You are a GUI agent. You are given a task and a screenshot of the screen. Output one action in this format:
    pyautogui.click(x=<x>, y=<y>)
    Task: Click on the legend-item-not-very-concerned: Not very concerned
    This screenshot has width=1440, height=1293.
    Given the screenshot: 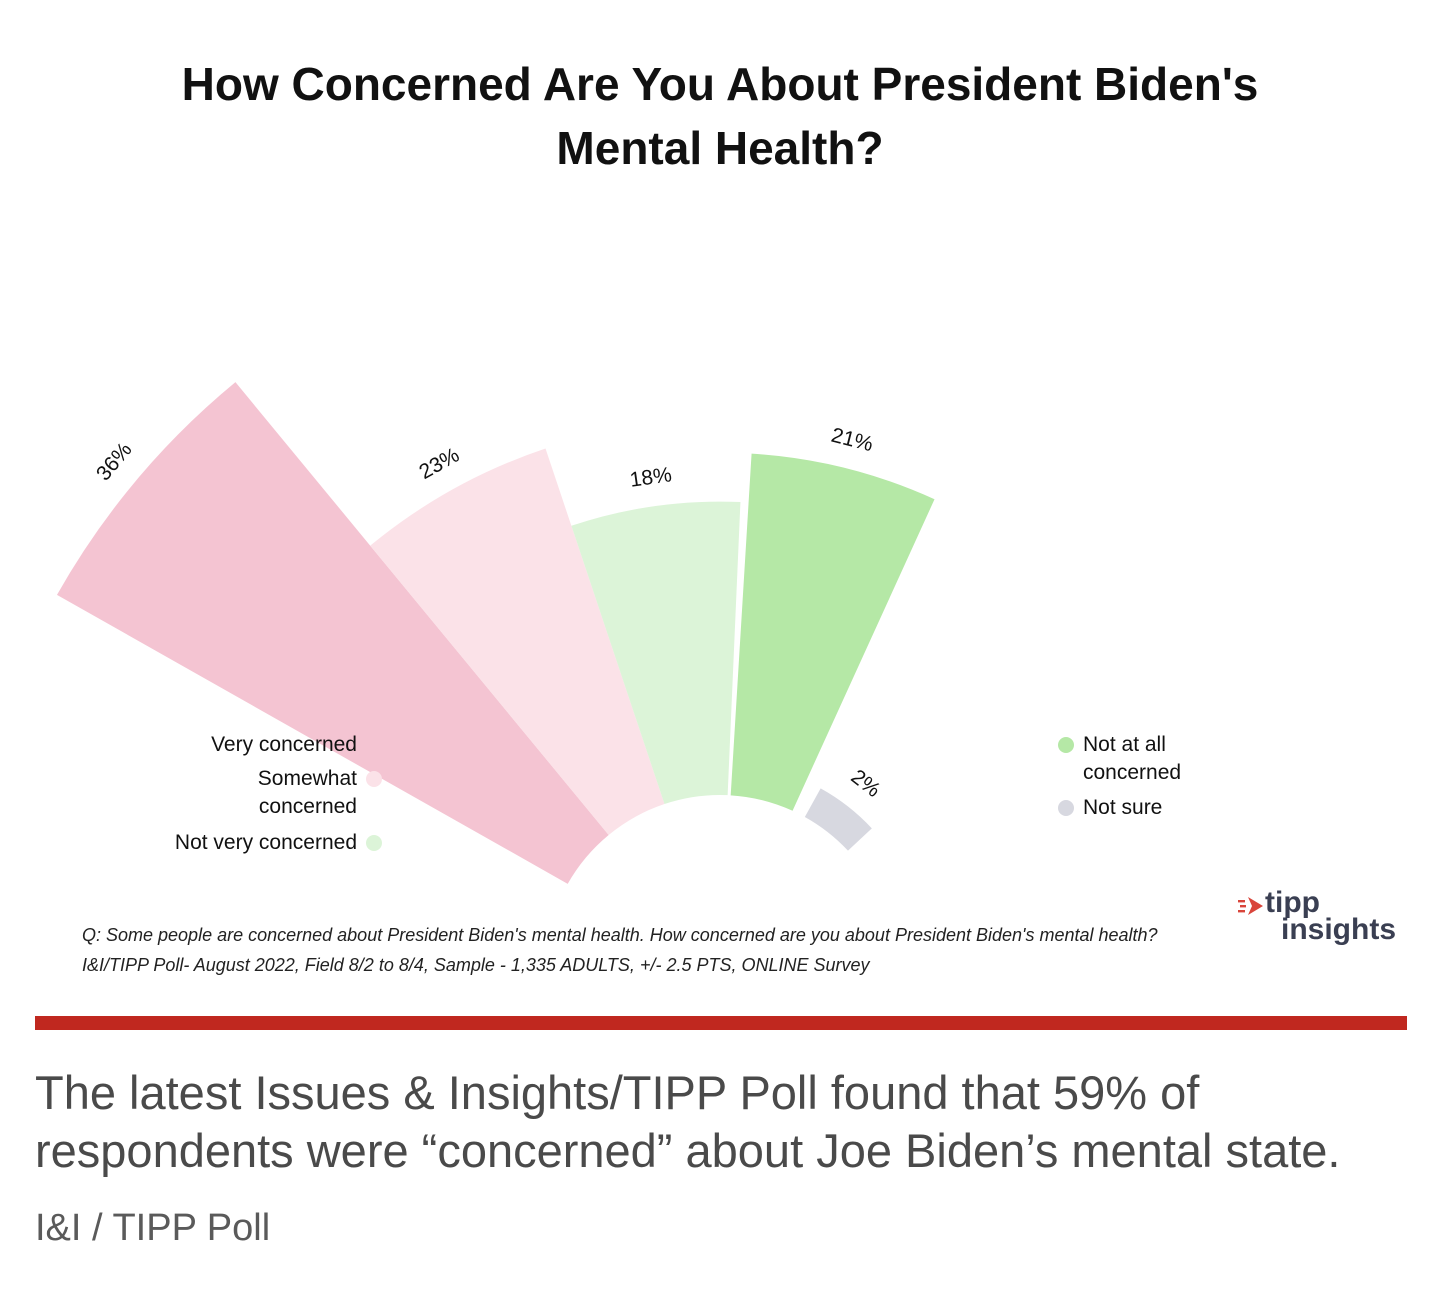 What is the action you would take?
    pyautogui.click(x=278, y=843)
    